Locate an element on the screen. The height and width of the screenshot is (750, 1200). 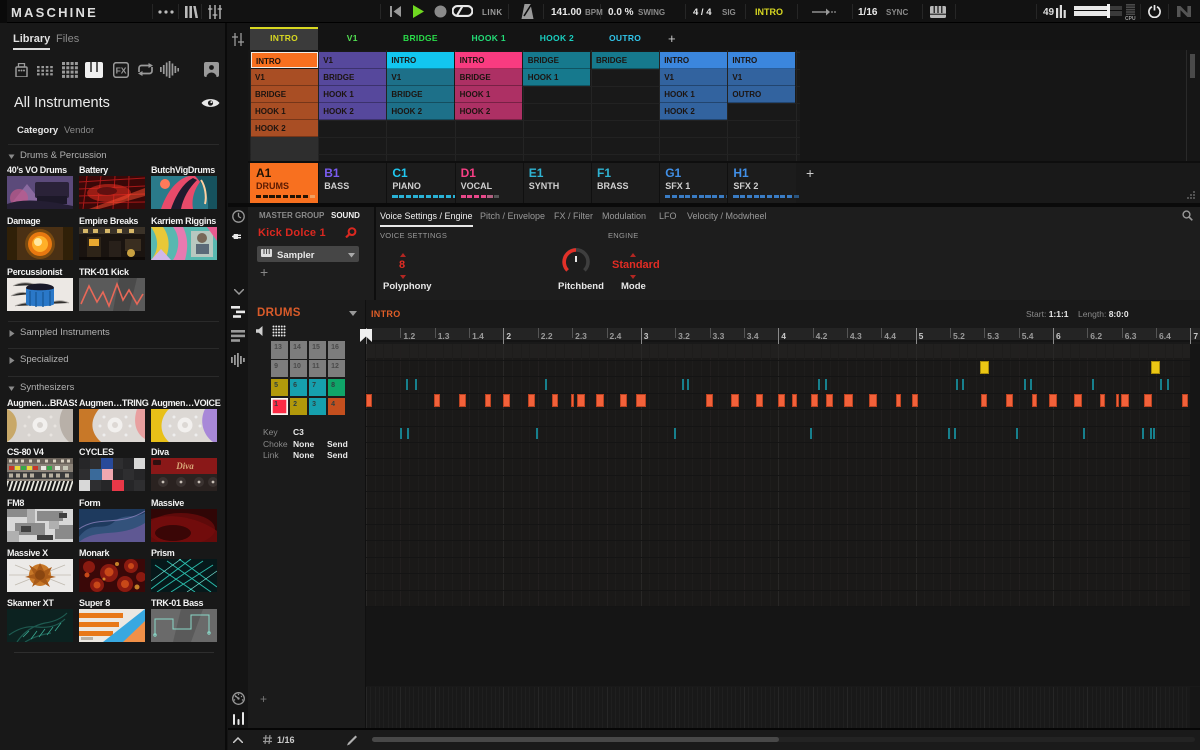
svg-text: FX is located at coordinates (121, 71).